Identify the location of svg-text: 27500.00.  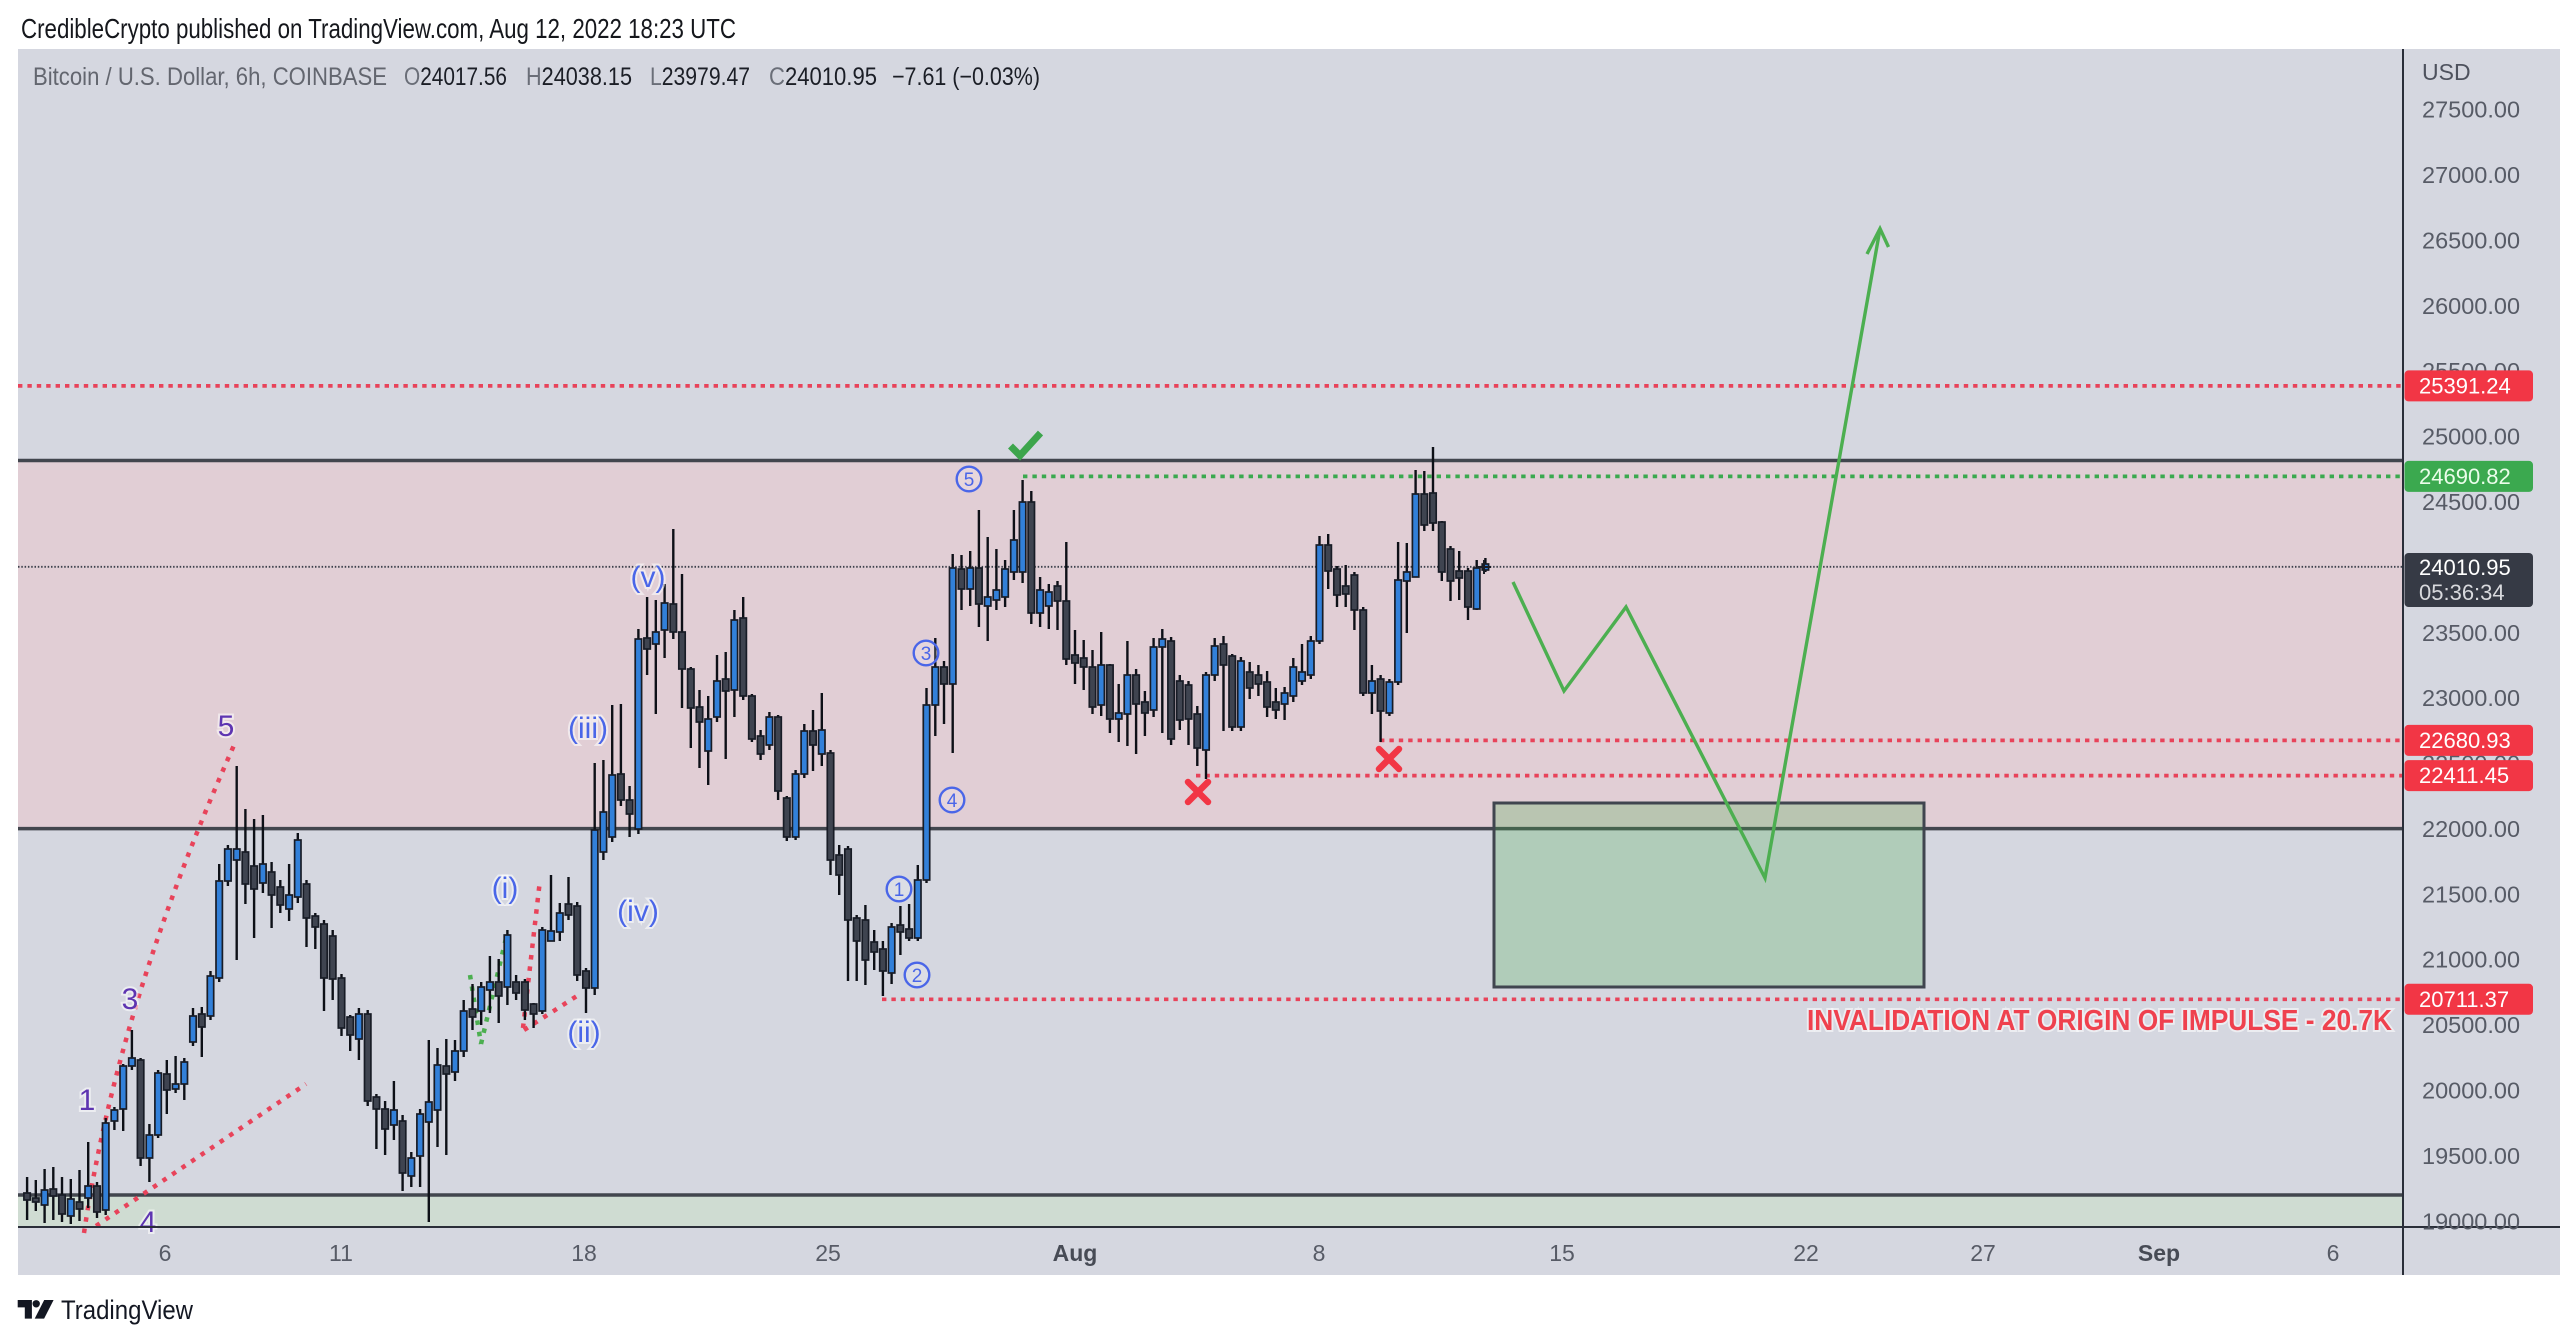
(2471, 110).